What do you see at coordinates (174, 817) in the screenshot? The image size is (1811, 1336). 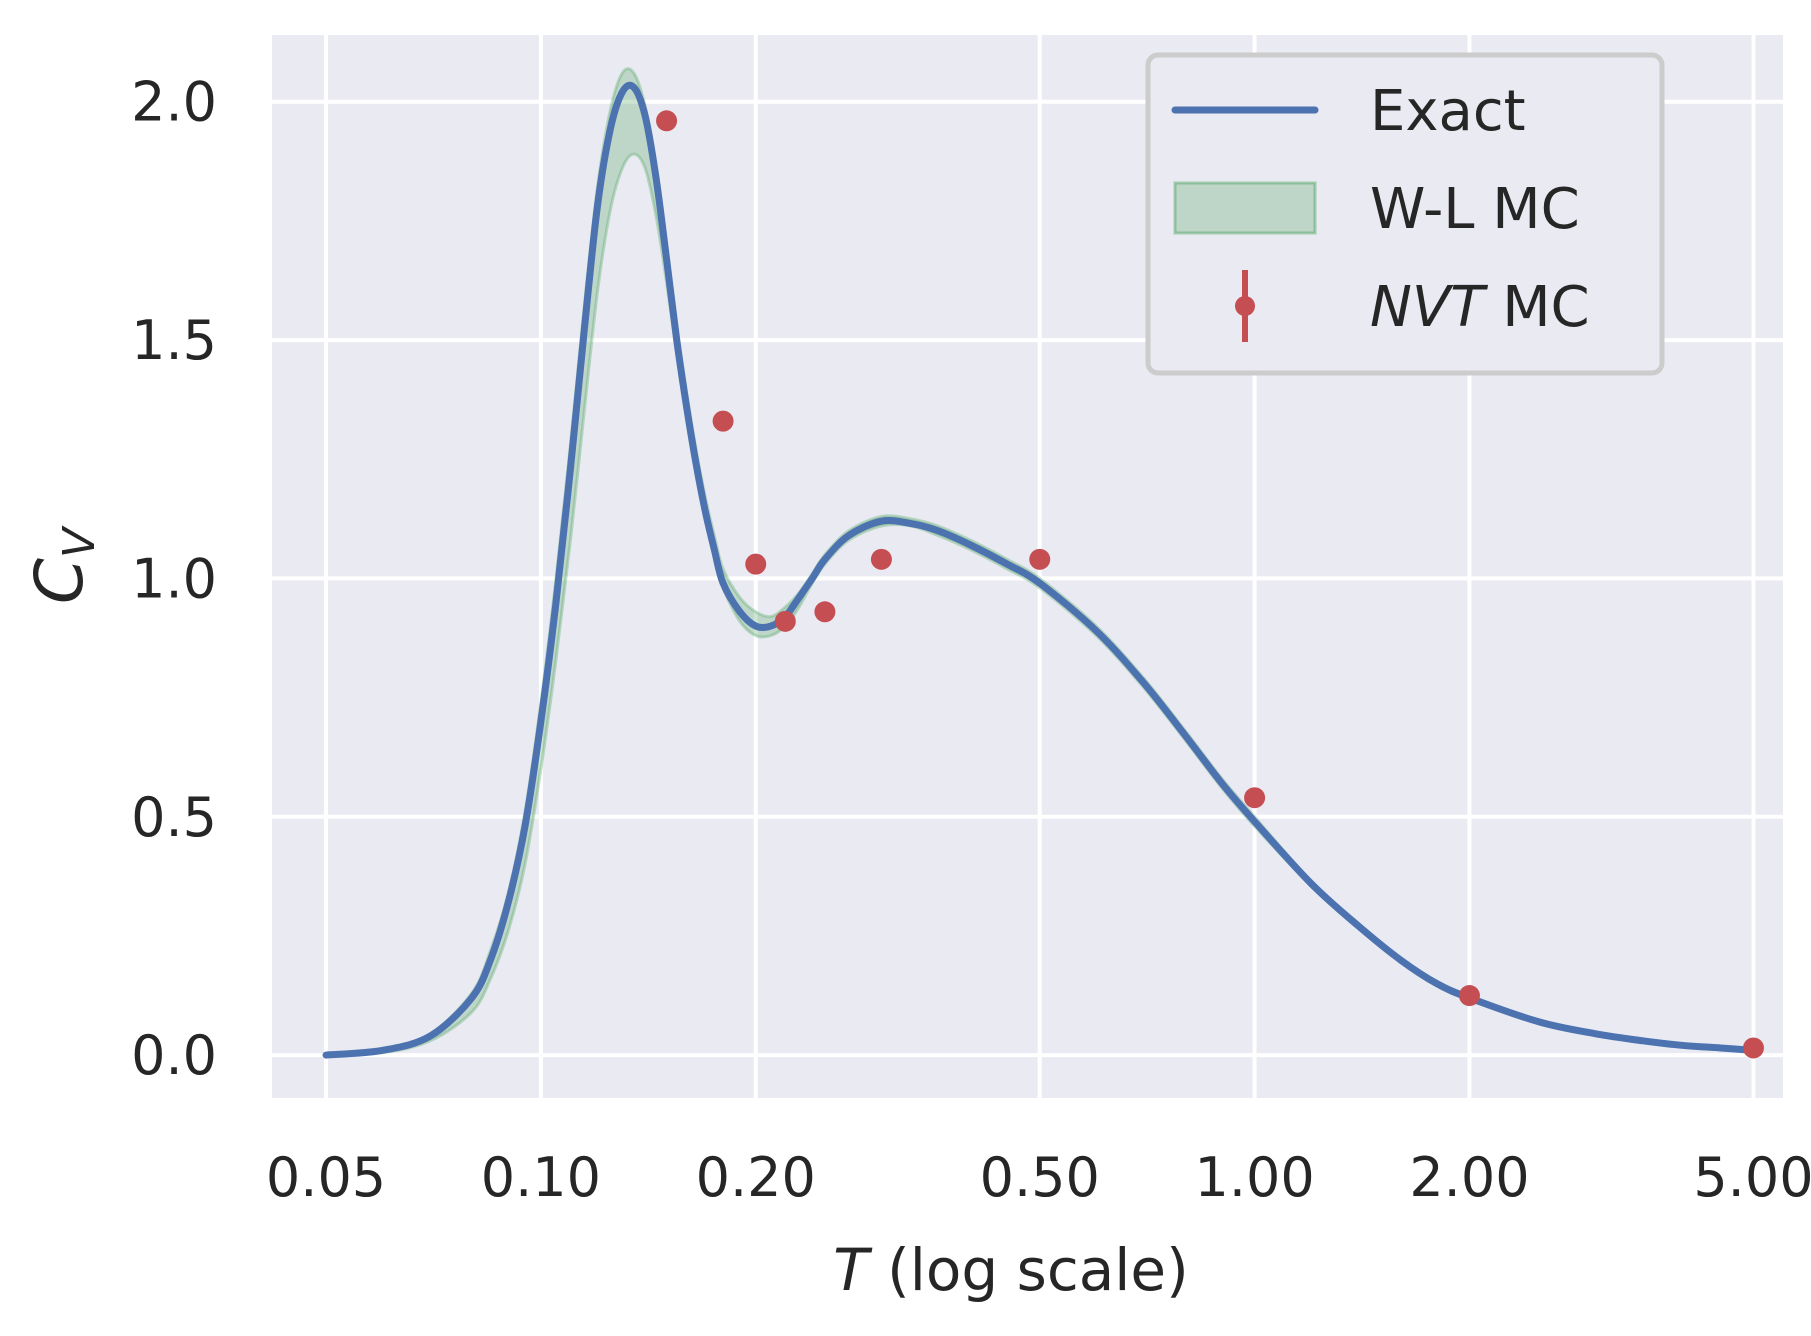 I see `y-tick-label: 0.5` at bounding box center [174, 817].